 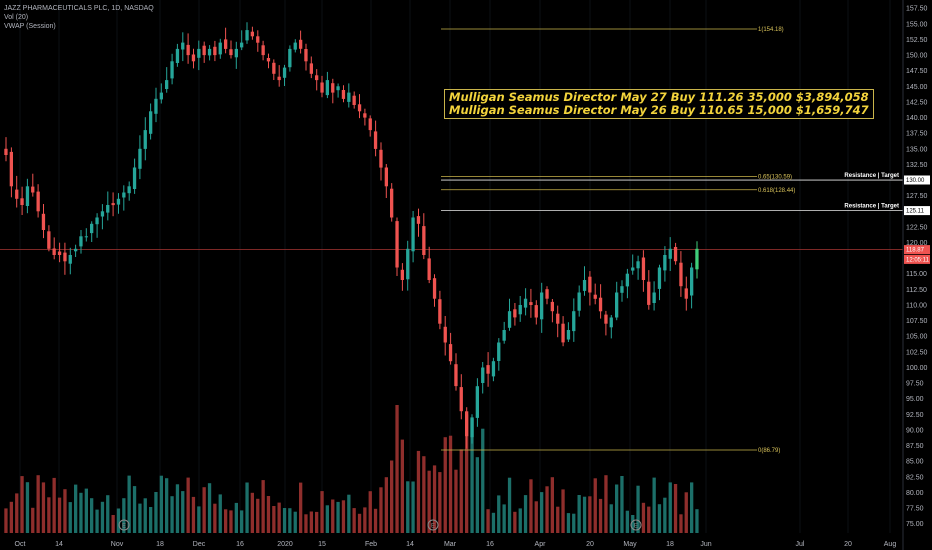 I want to click on y-axis-tick-label: 80.00, so click(x=915, y=493).